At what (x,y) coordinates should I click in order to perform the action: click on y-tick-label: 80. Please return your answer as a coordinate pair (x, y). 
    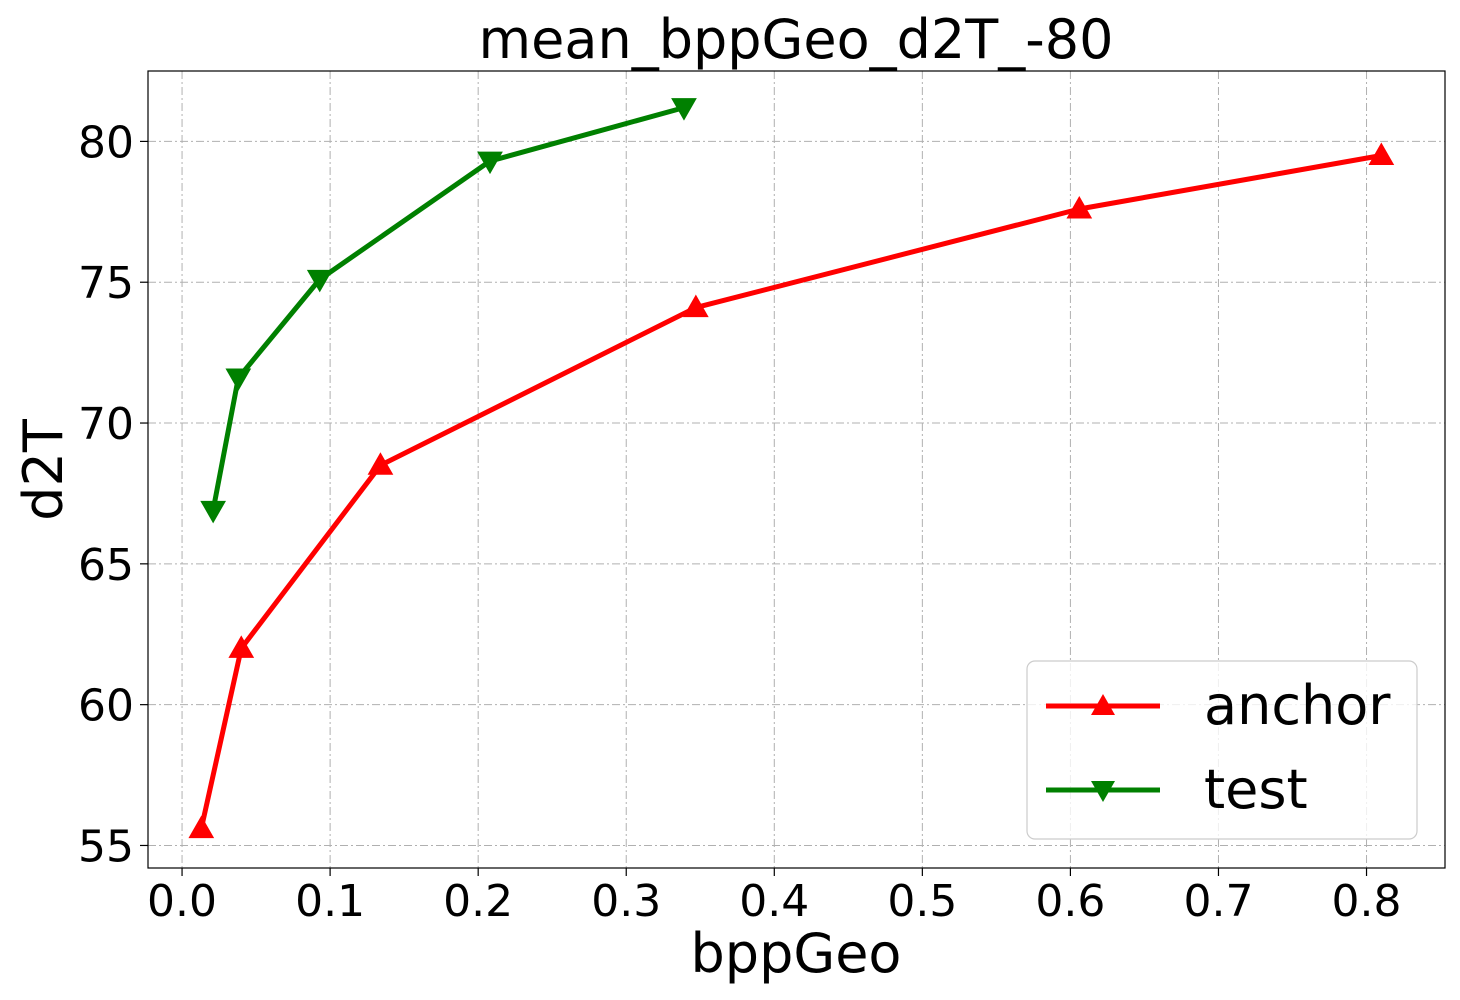
    Looking at the image, I should click on (106, 142).